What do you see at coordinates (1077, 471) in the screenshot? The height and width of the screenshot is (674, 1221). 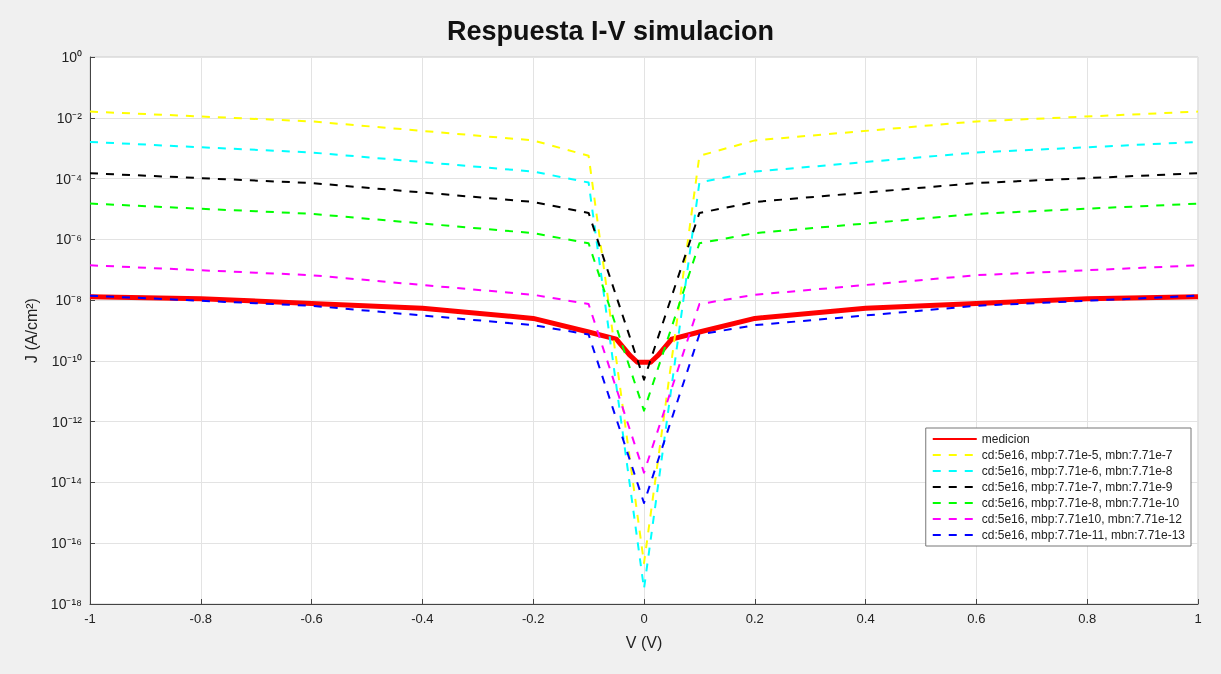 I see `legend-label: cd:5e16, mbp:7.71e-6, mbn:7.71e-8` at bounding box center [1077, 471].